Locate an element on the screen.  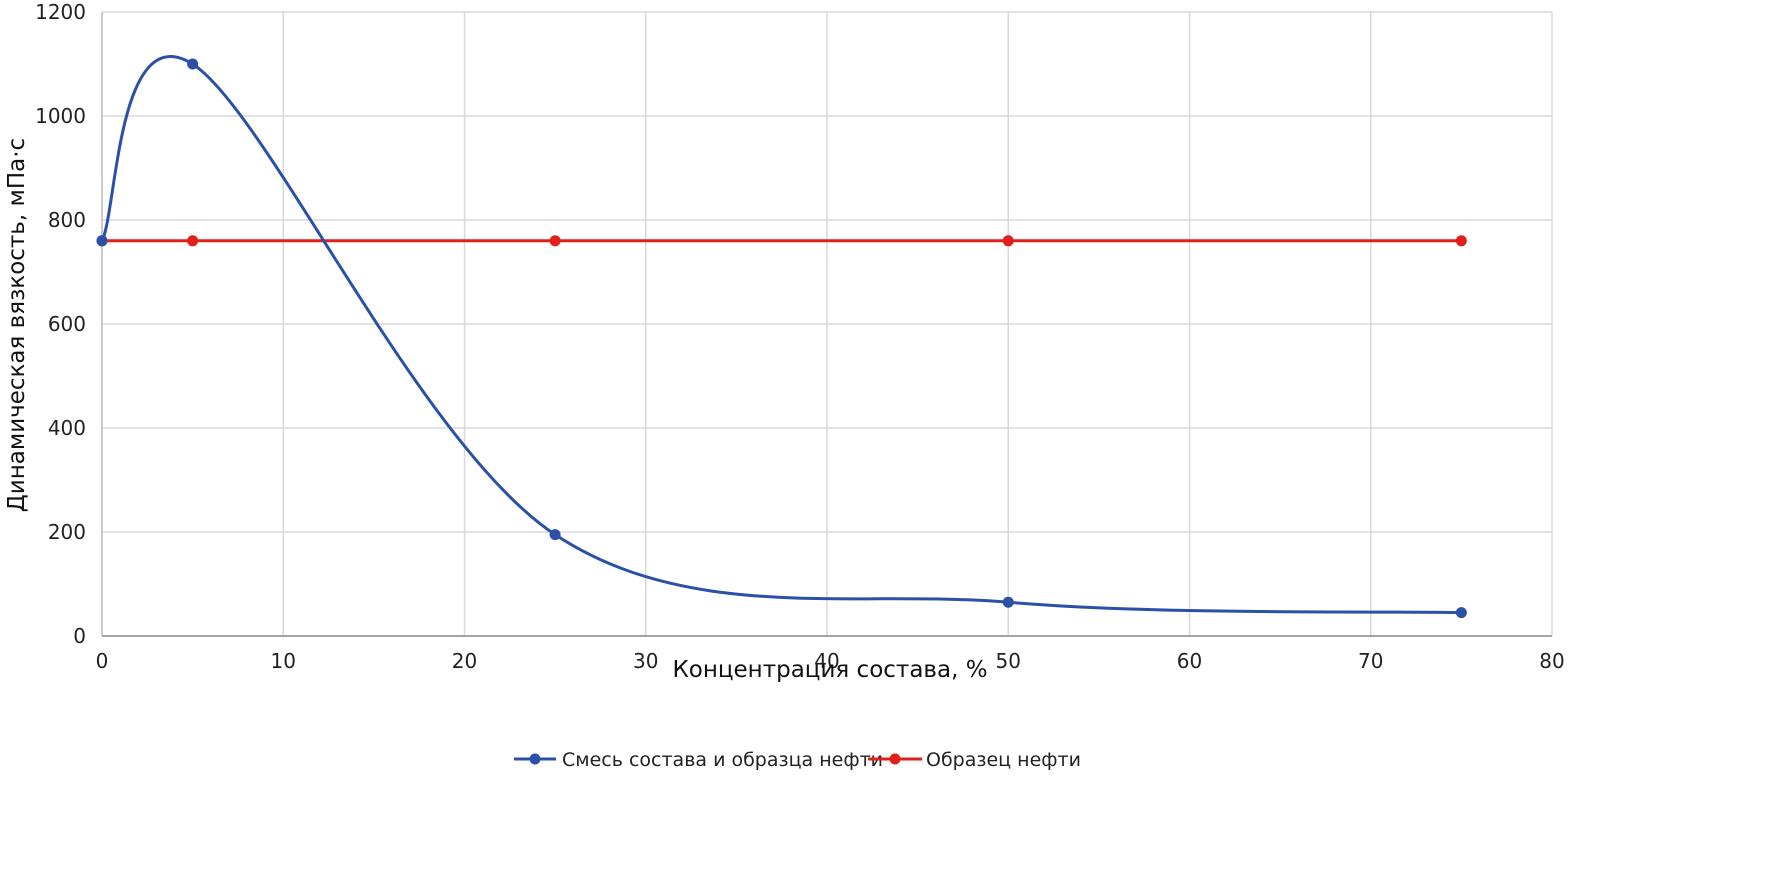
y-tick-label: 800 is located at coordinates (67, 220).